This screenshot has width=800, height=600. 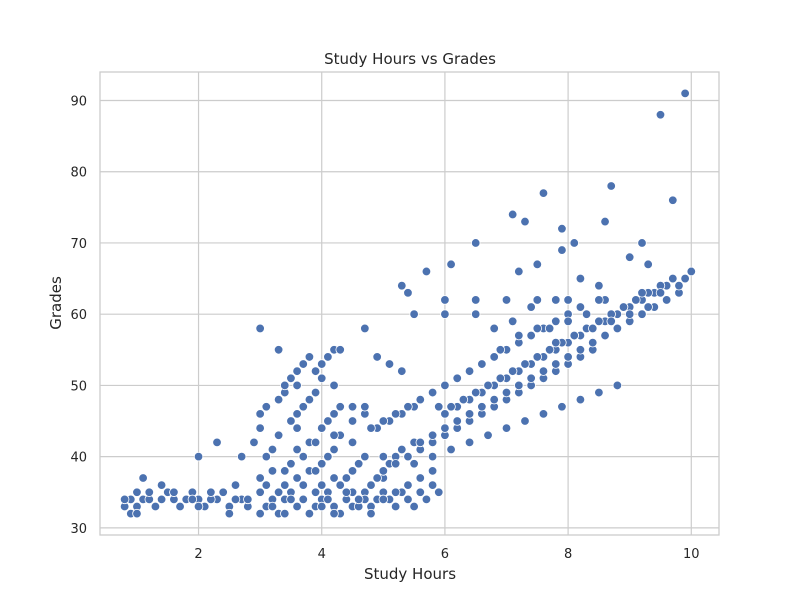 I want to click on x-axis-label: Study Hours, so click(x=410, y=574).